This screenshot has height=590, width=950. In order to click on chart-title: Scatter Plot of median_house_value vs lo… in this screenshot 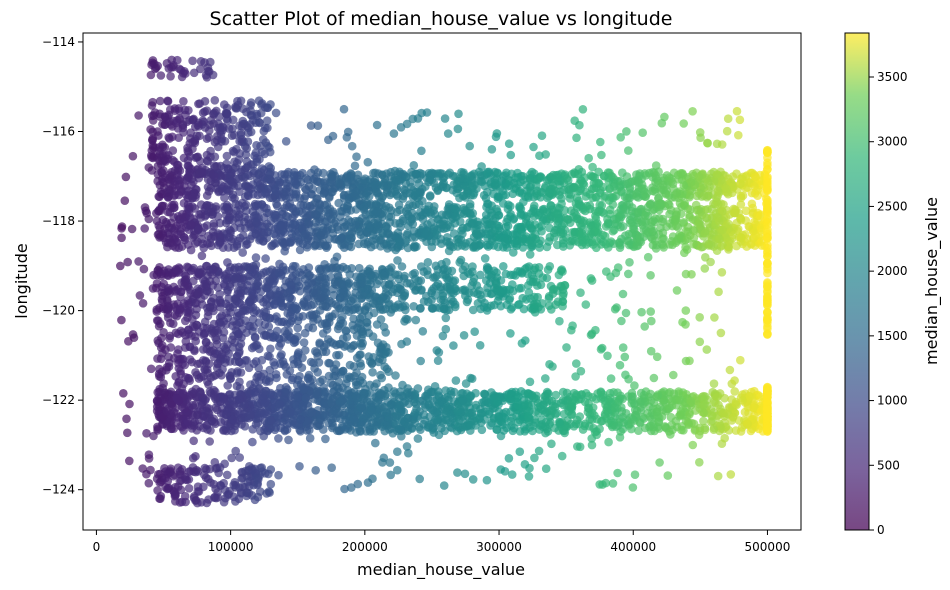, I will do `click(441, 19)`.